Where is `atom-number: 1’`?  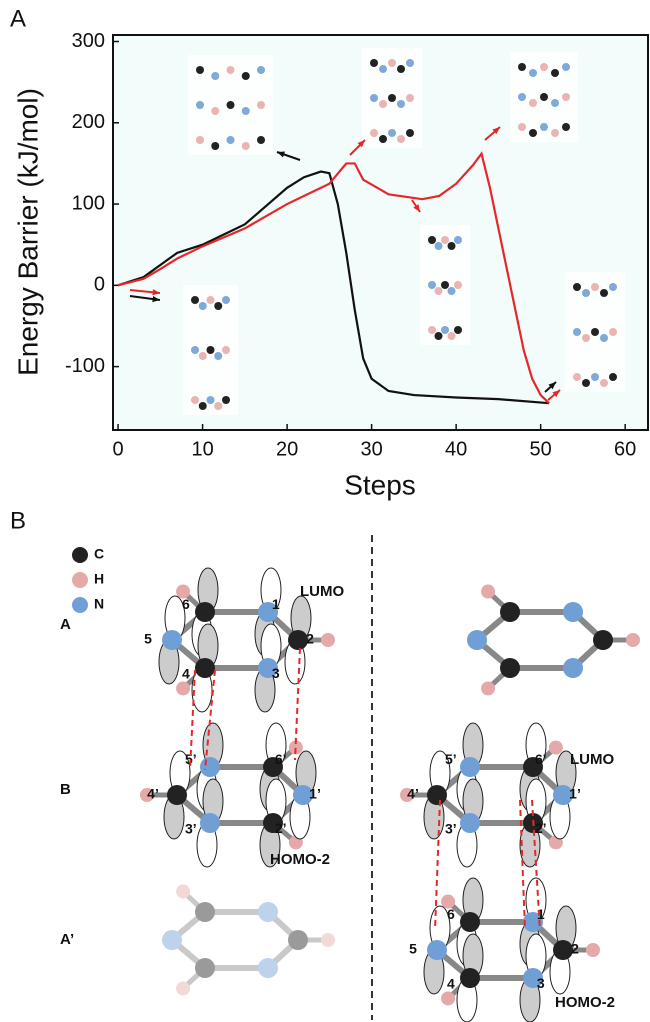
atom-number: 1’ is located at coordinates (315, 794).